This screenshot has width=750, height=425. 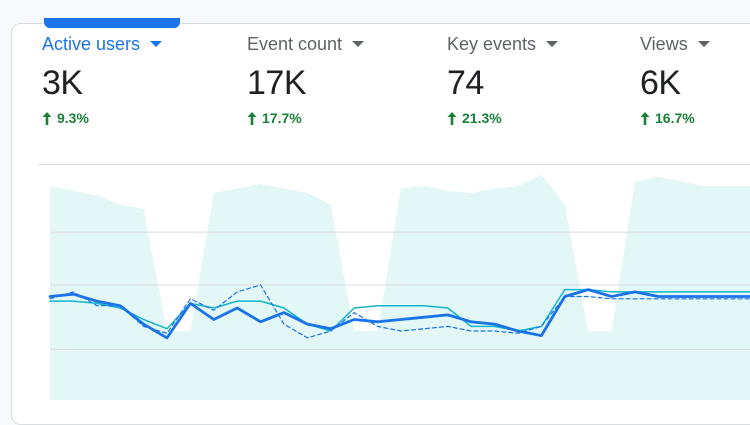 What do you see at coordinates (664, 43) in the screenshot?
I see `metric-label: Views` at bounding box center [664, 43].